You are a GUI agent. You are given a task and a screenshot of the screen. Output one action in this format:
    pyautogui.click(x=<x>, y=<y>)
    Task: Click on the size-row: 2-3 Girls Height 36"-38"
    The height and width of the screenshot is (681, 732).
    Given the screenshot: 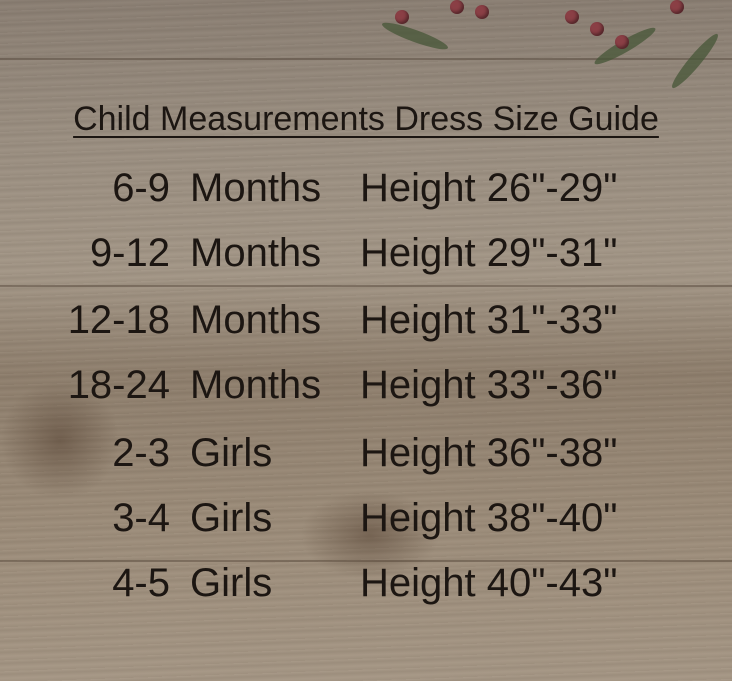 What is the action you would take?
    pyautogui.click(x=366, y=453)
    